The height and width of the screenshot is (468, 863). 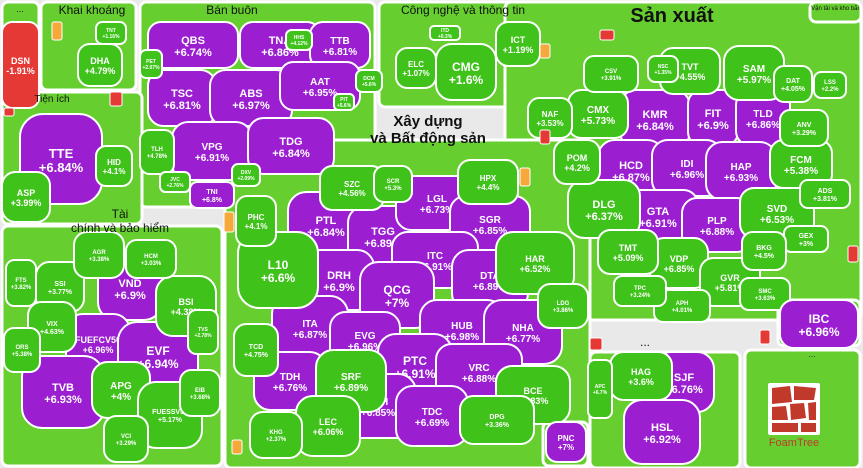 I want to click on tile-ors: ORS+5.38%, so click(x=22, y=350).